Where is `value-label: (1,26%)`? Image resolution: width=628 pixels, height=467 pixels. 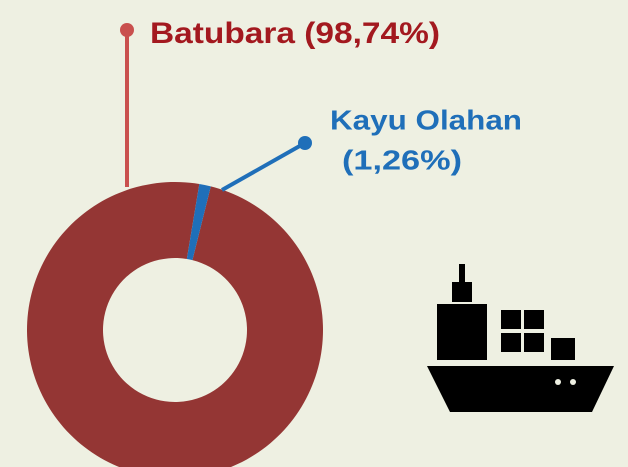
value-label: (1,26%) is located at coordinates (402, 159).